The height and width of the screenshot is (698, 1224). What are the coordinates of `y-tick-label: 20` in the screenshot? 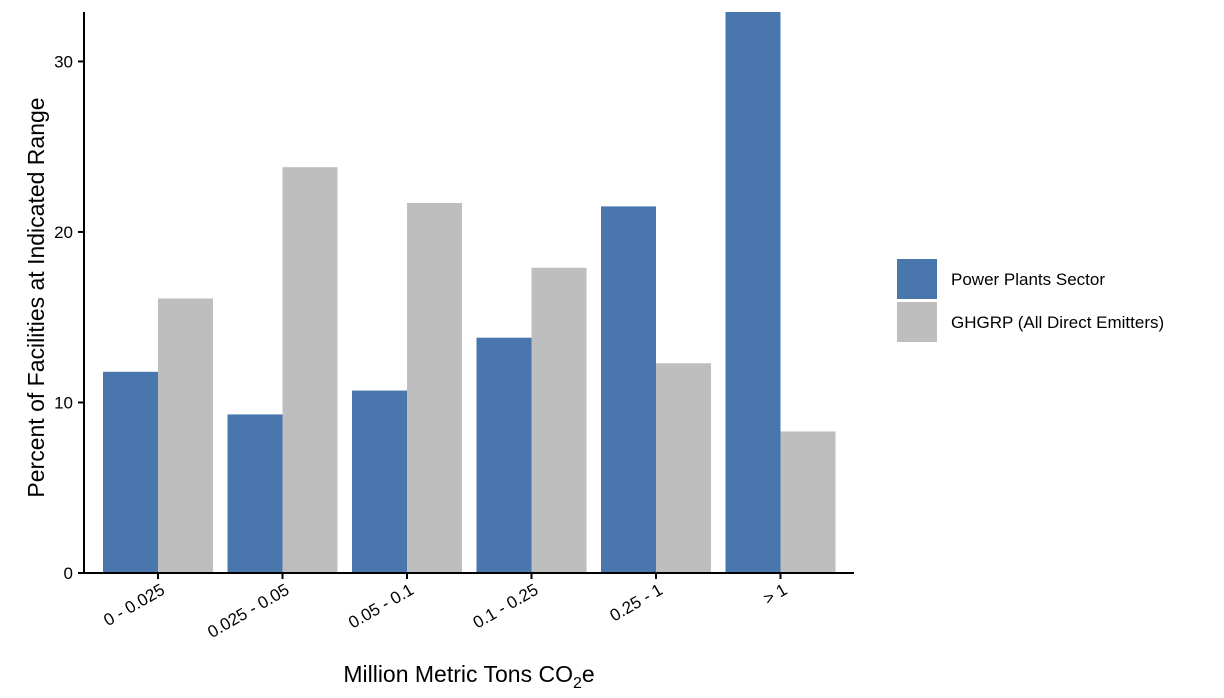 It's located at (63, 232).